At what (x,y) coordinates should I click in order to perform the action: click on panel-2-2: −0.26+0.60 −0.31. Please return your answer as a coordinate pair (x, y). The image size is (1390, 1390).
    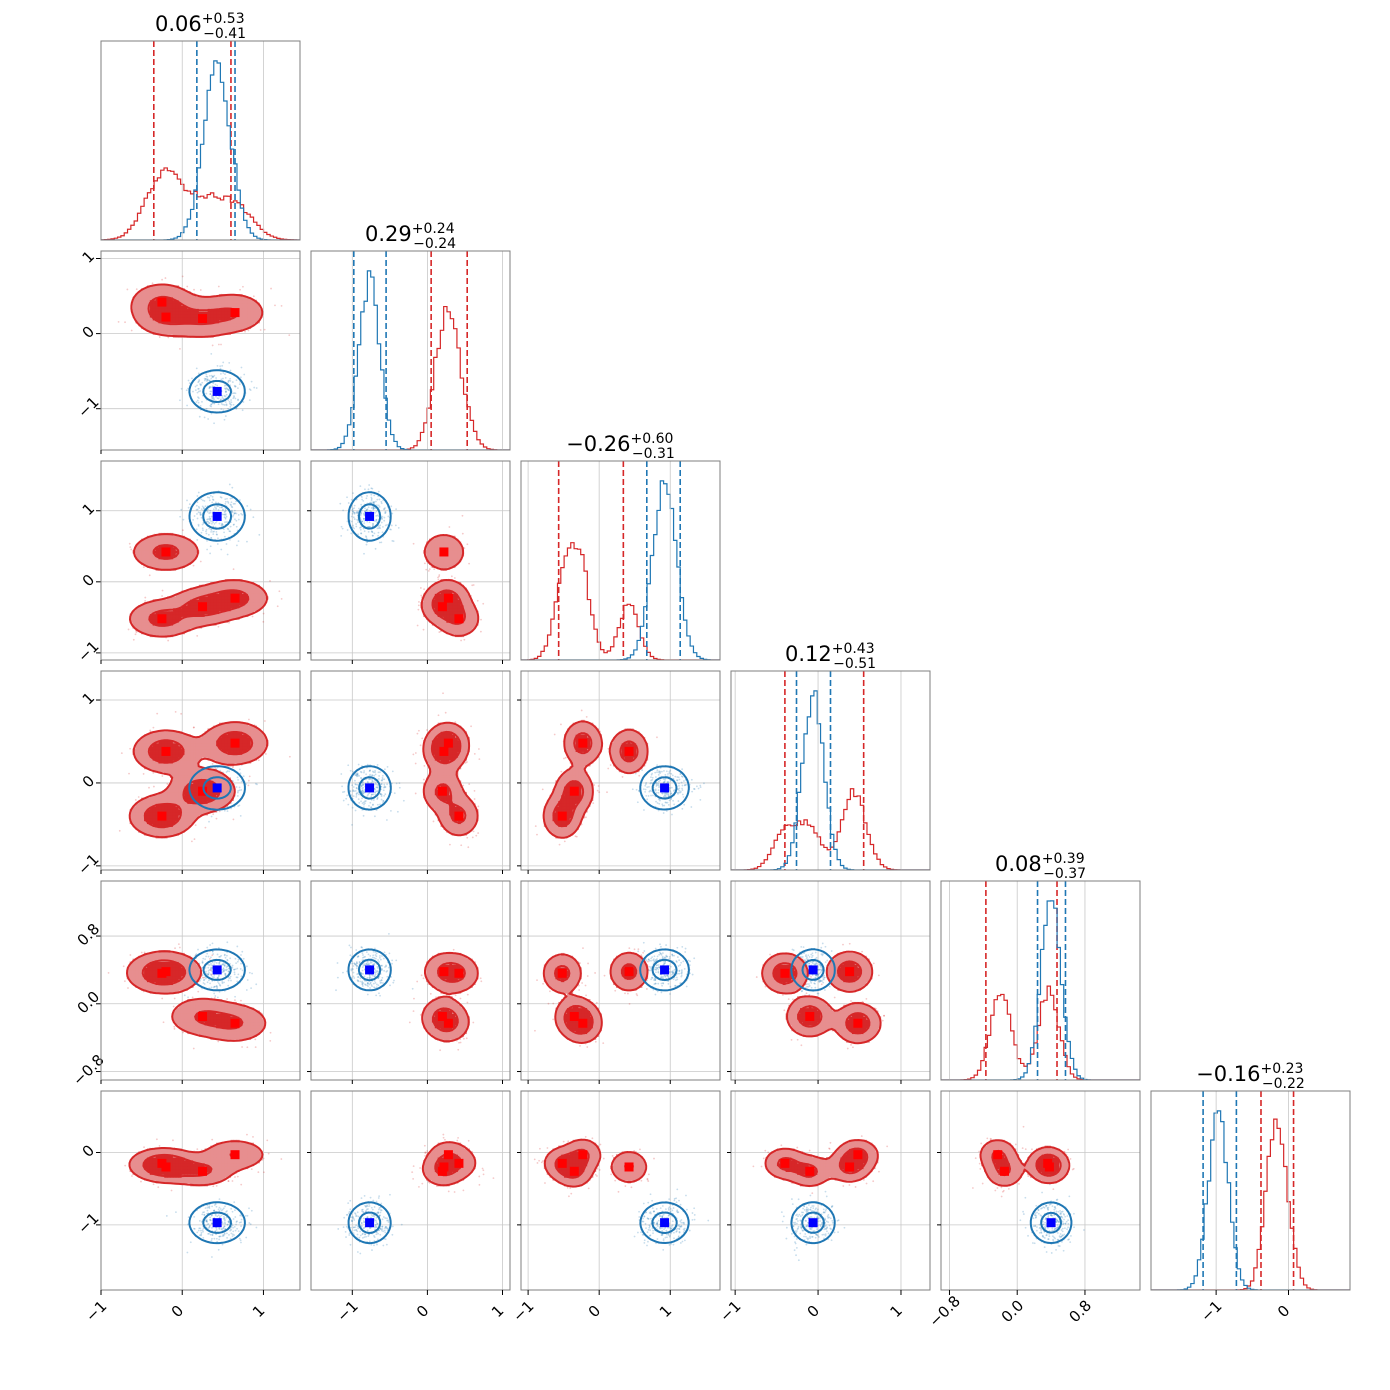
    Looking at the image, I should click on (620, 546).